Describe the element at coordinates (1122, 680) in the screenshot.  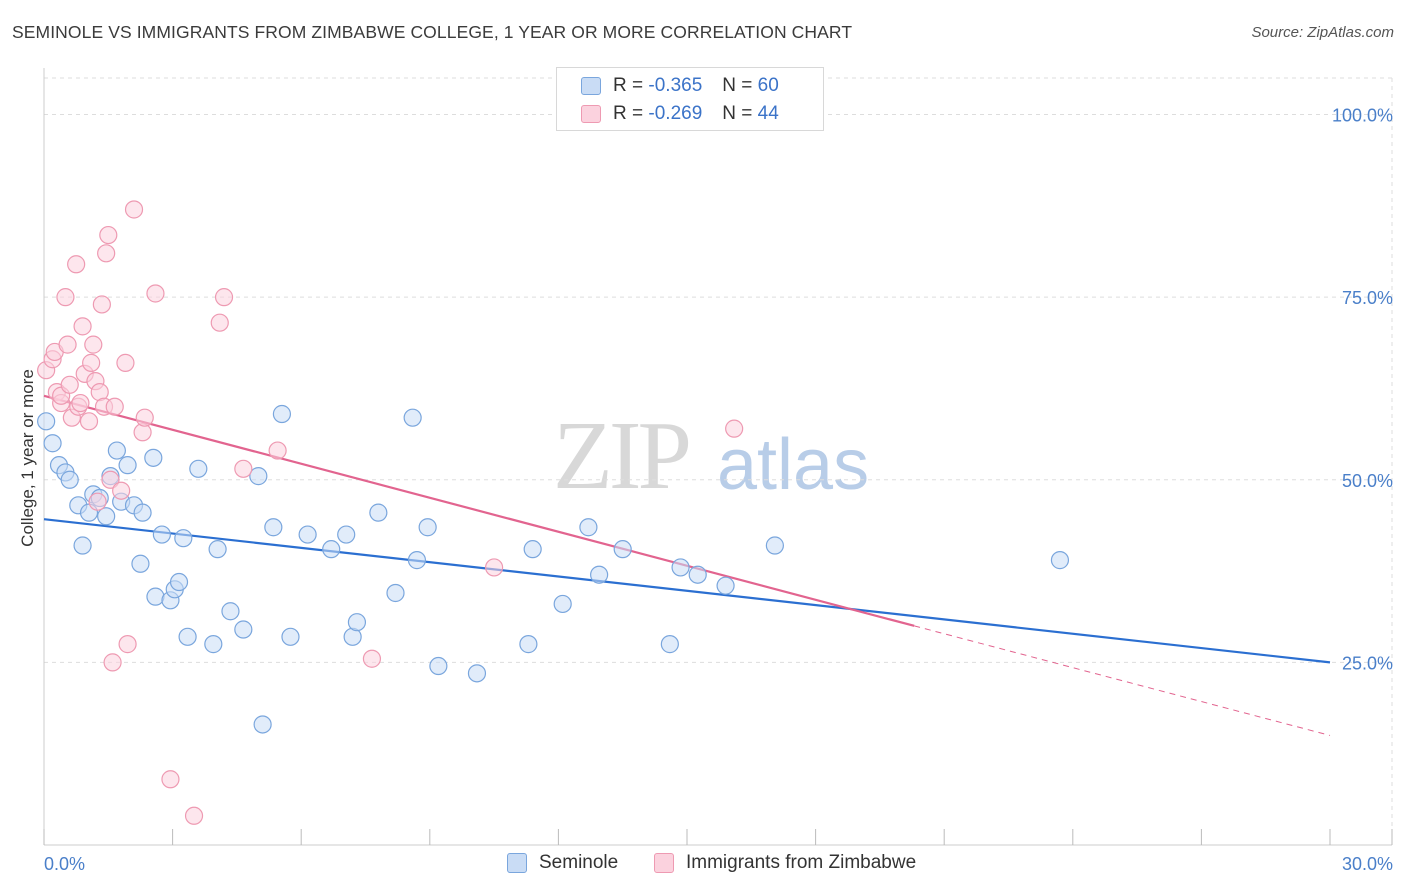
I see `zimbabwe-trend-extension` at that location.